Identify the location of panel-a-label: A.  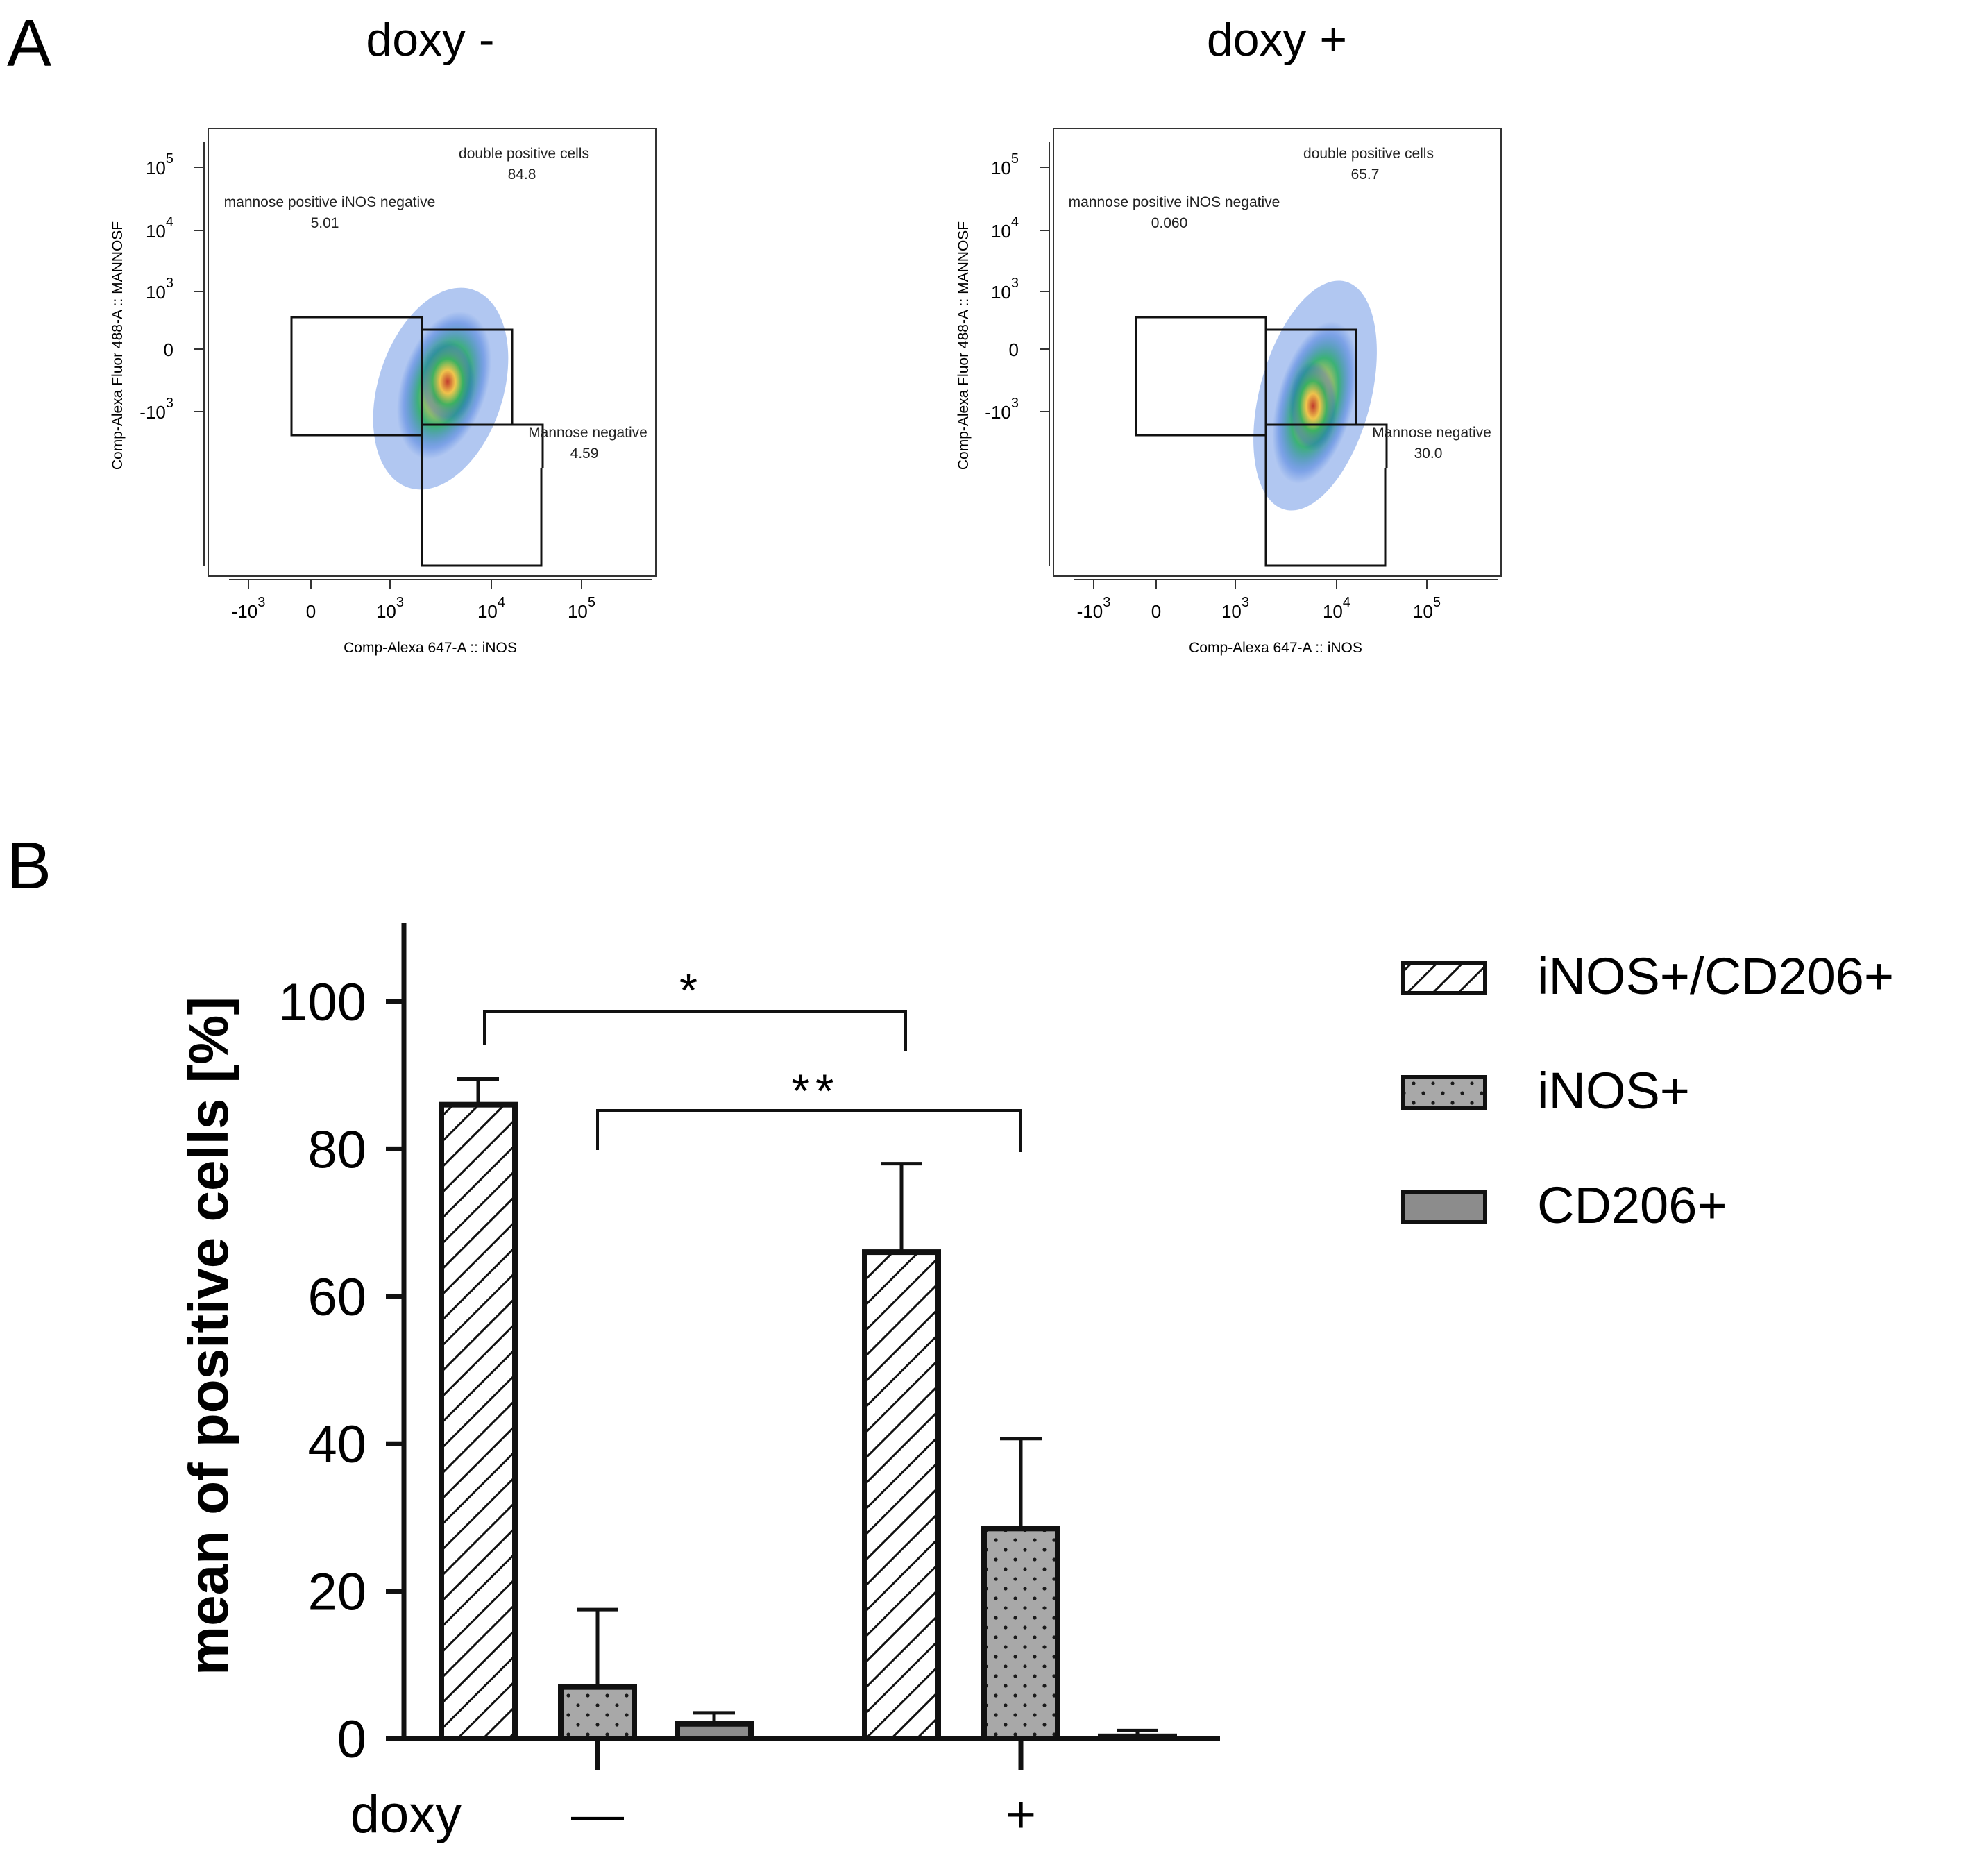
(29, 43).